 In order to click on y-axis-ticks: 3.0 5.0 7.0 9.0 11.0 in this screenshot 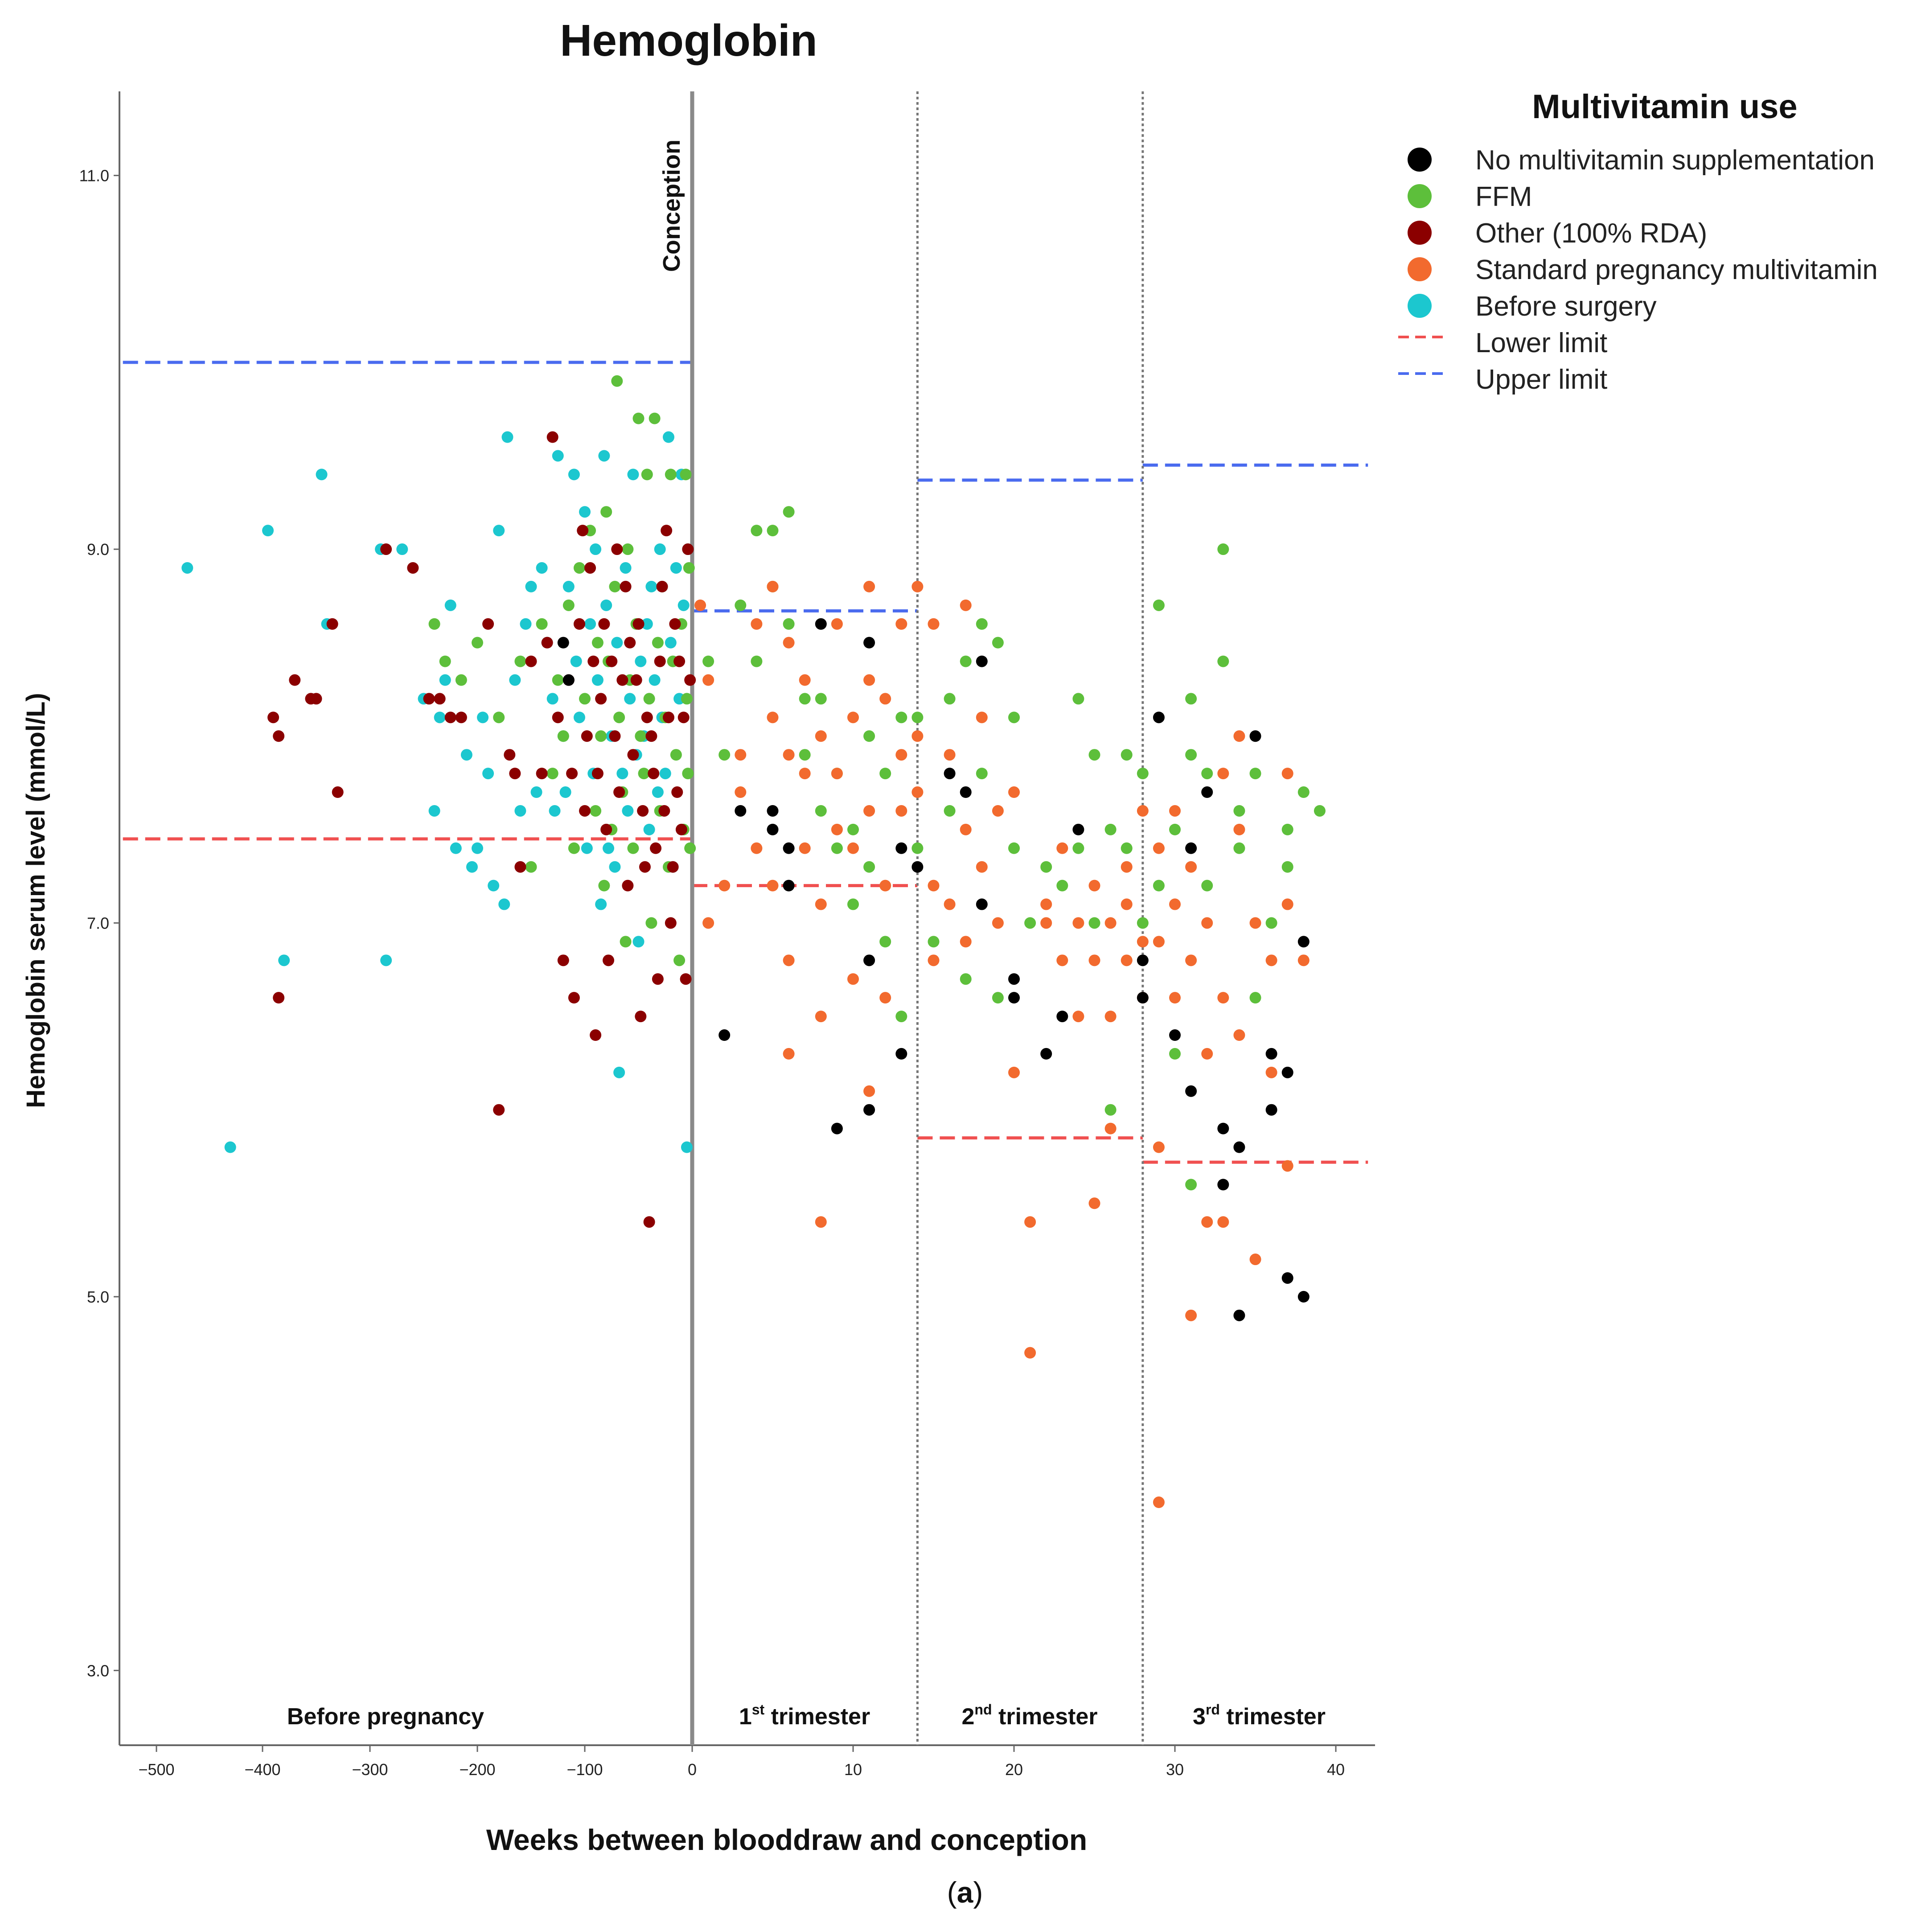, I will do `click(99, 923)`.